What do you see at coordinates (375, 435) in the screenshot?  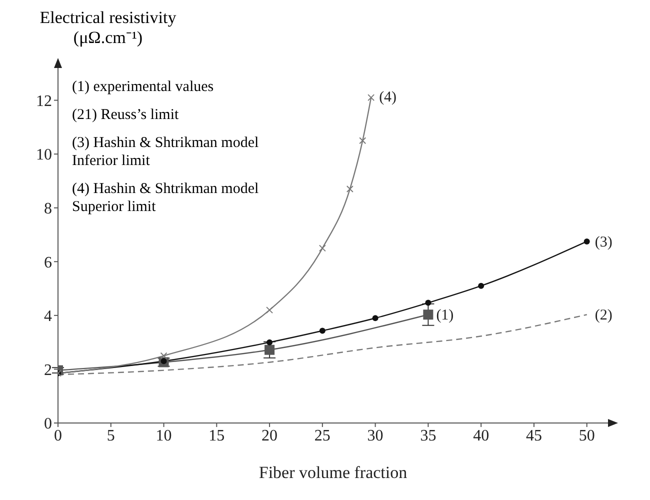 I see `x-tick-label: 30` at bounding box center [375, 435].